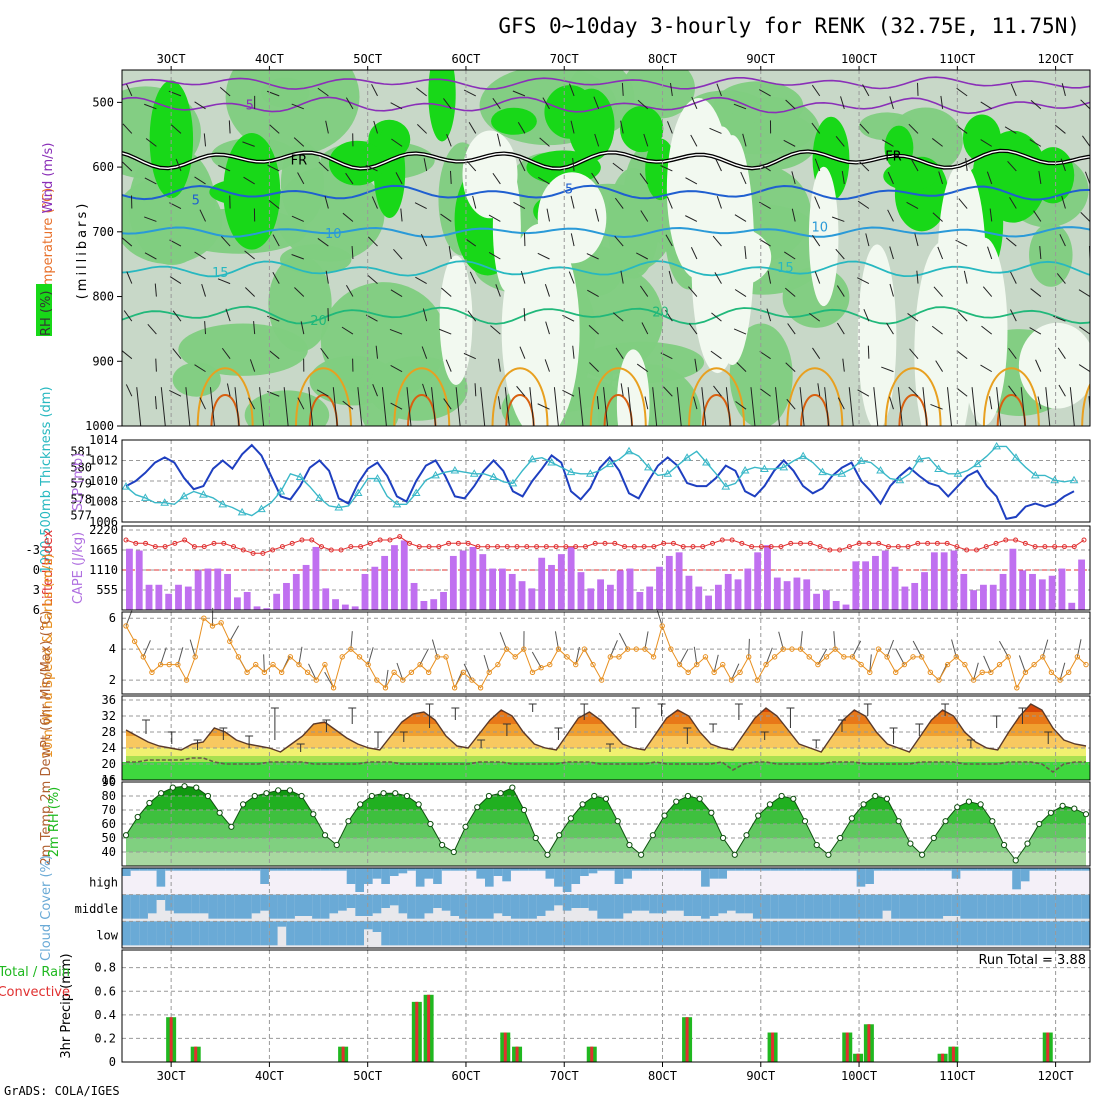 The image size is (1100, 1100). What do you see at coordinates (1056, 59) in the screenshot?
I see `top-day-label: 12OCT` at bounding box center [1056, 59].